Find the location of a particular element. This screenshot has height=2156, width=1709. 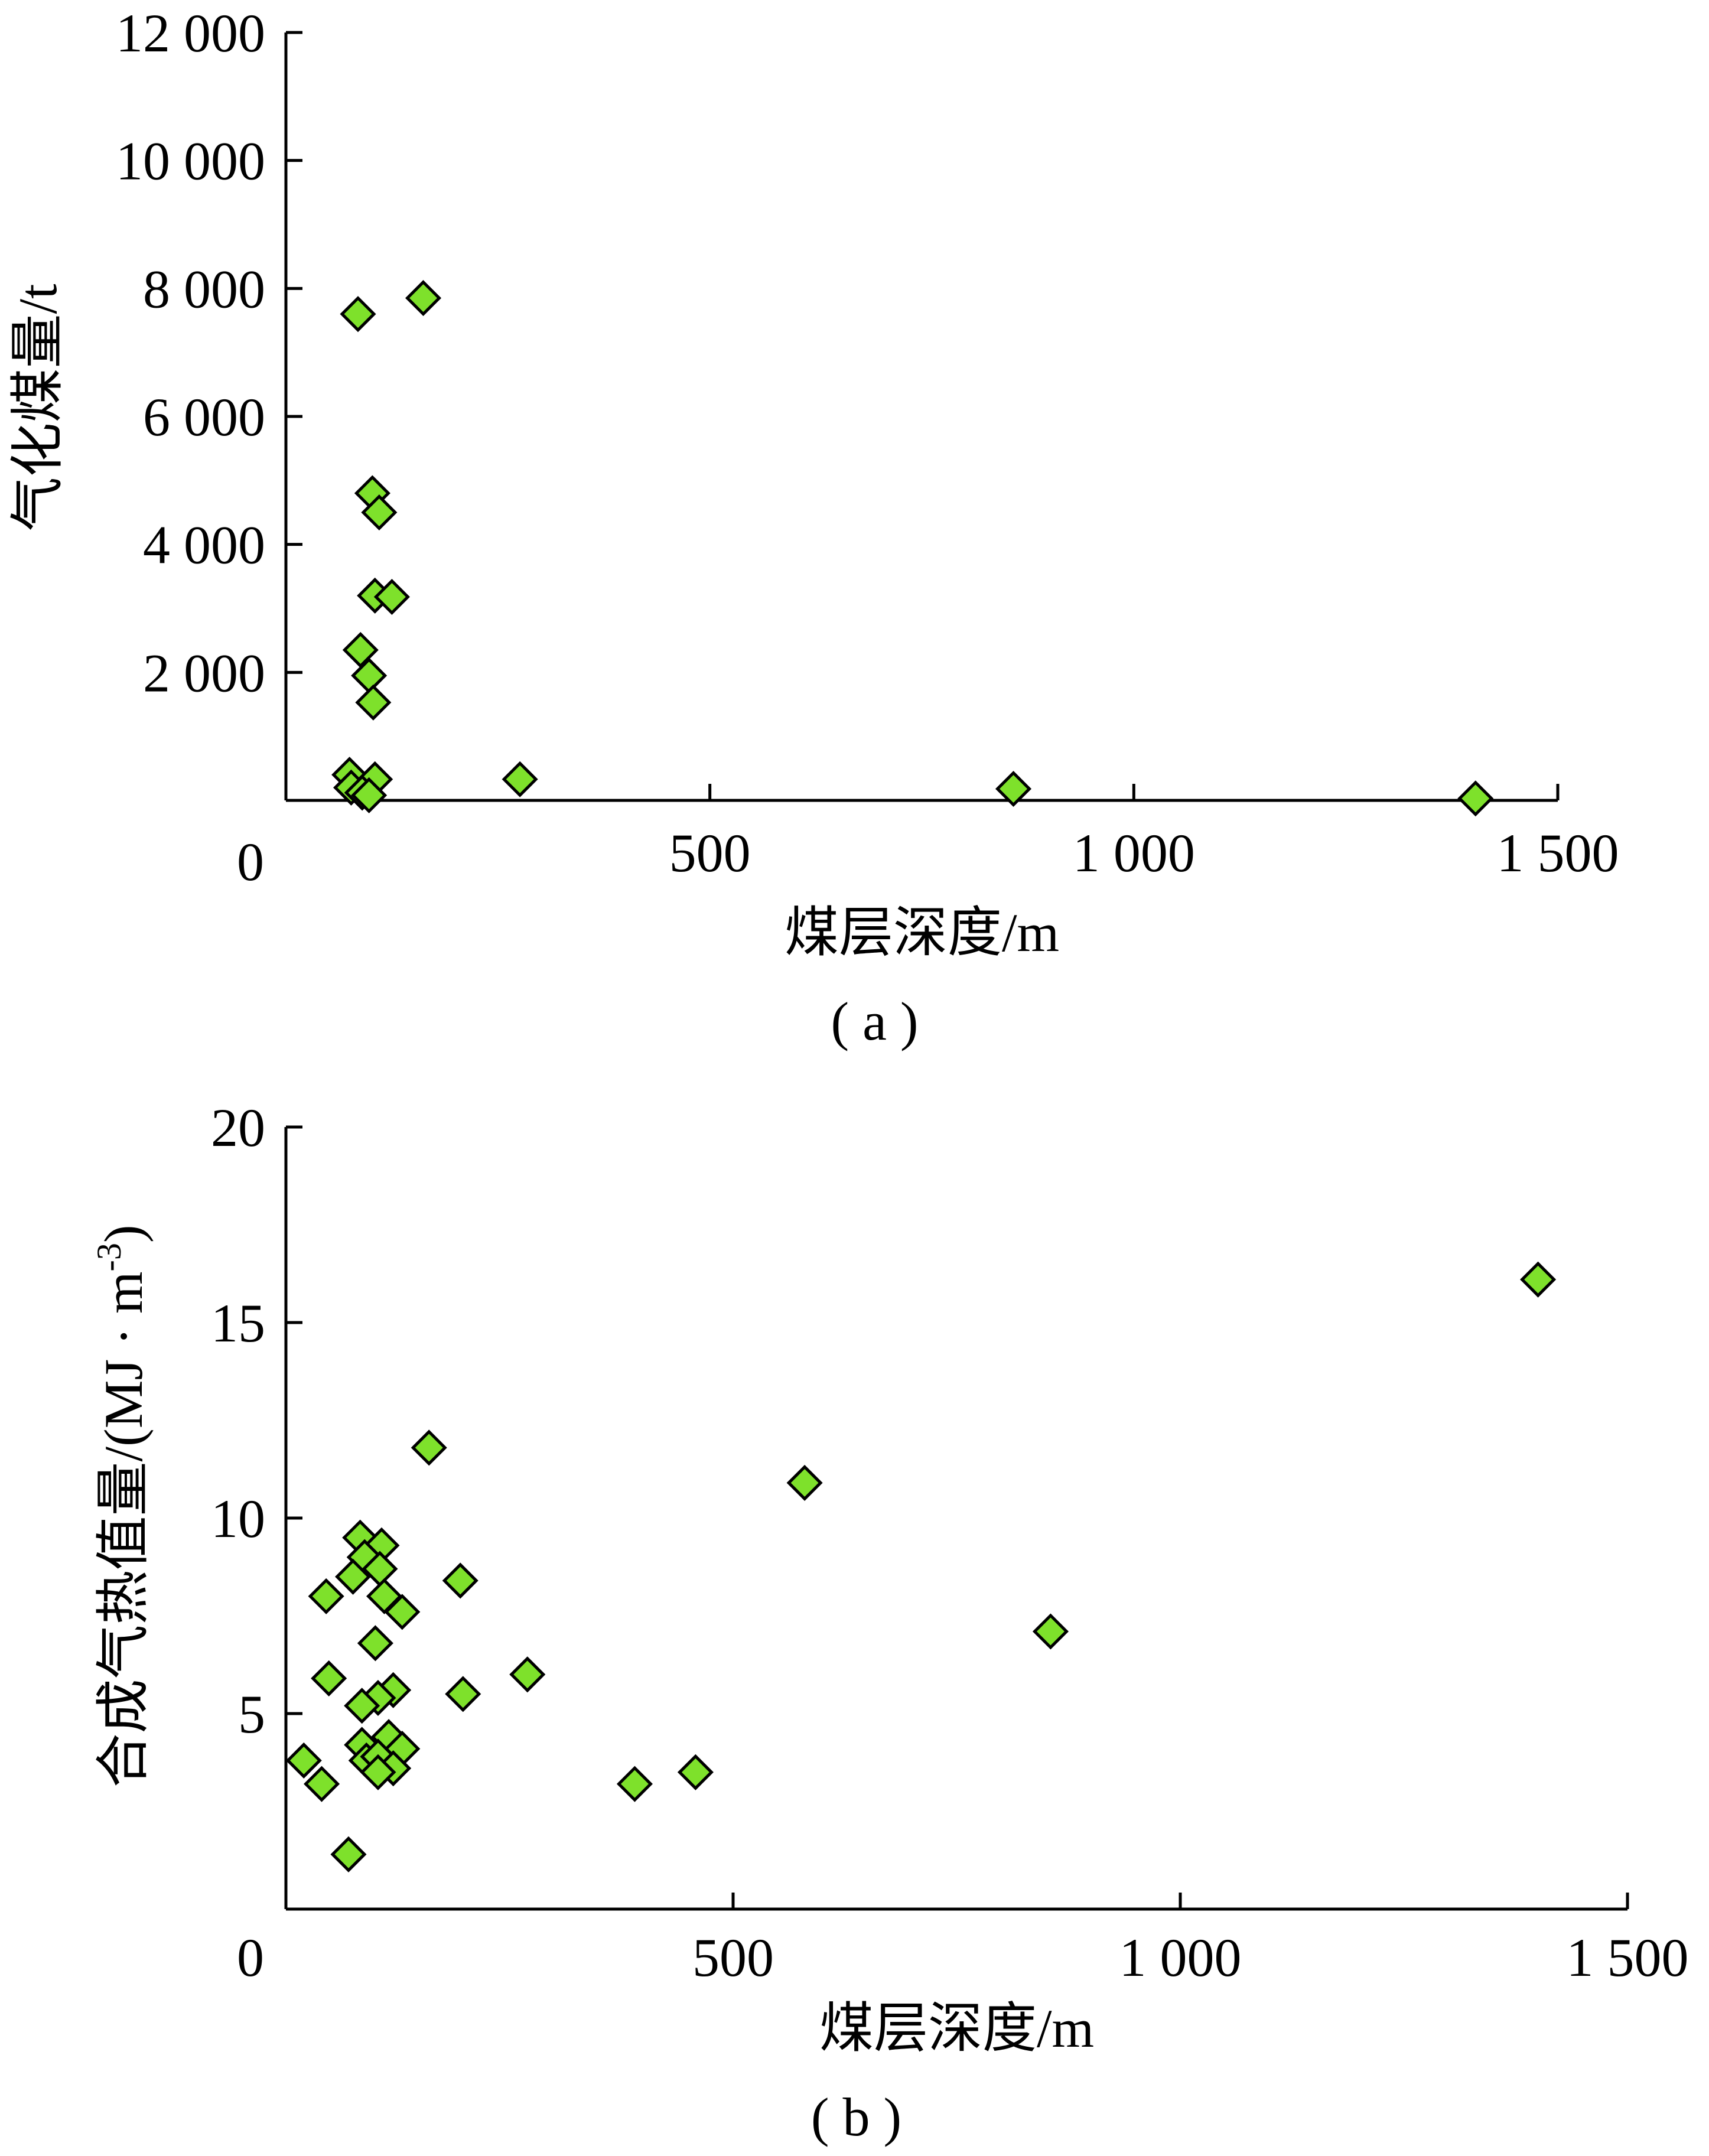

panel-label: ( a ) is located at coordinates (874, 1021).